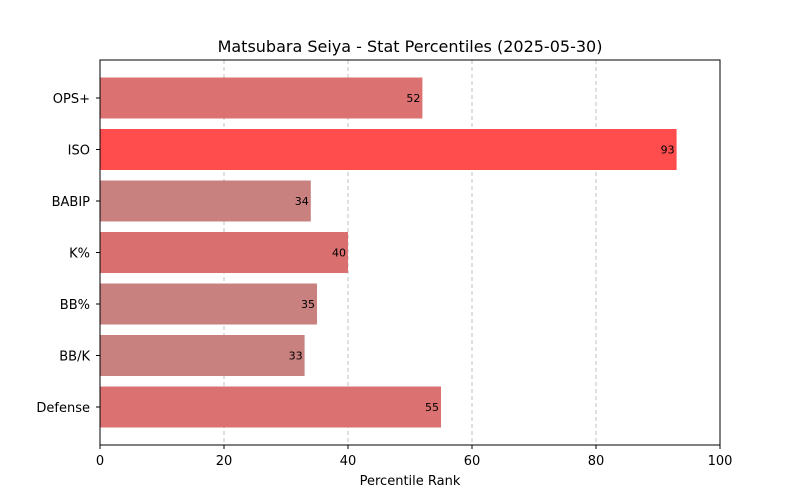 The image size is (800, 504). I want to click on bar-babip, so click(205, 201).